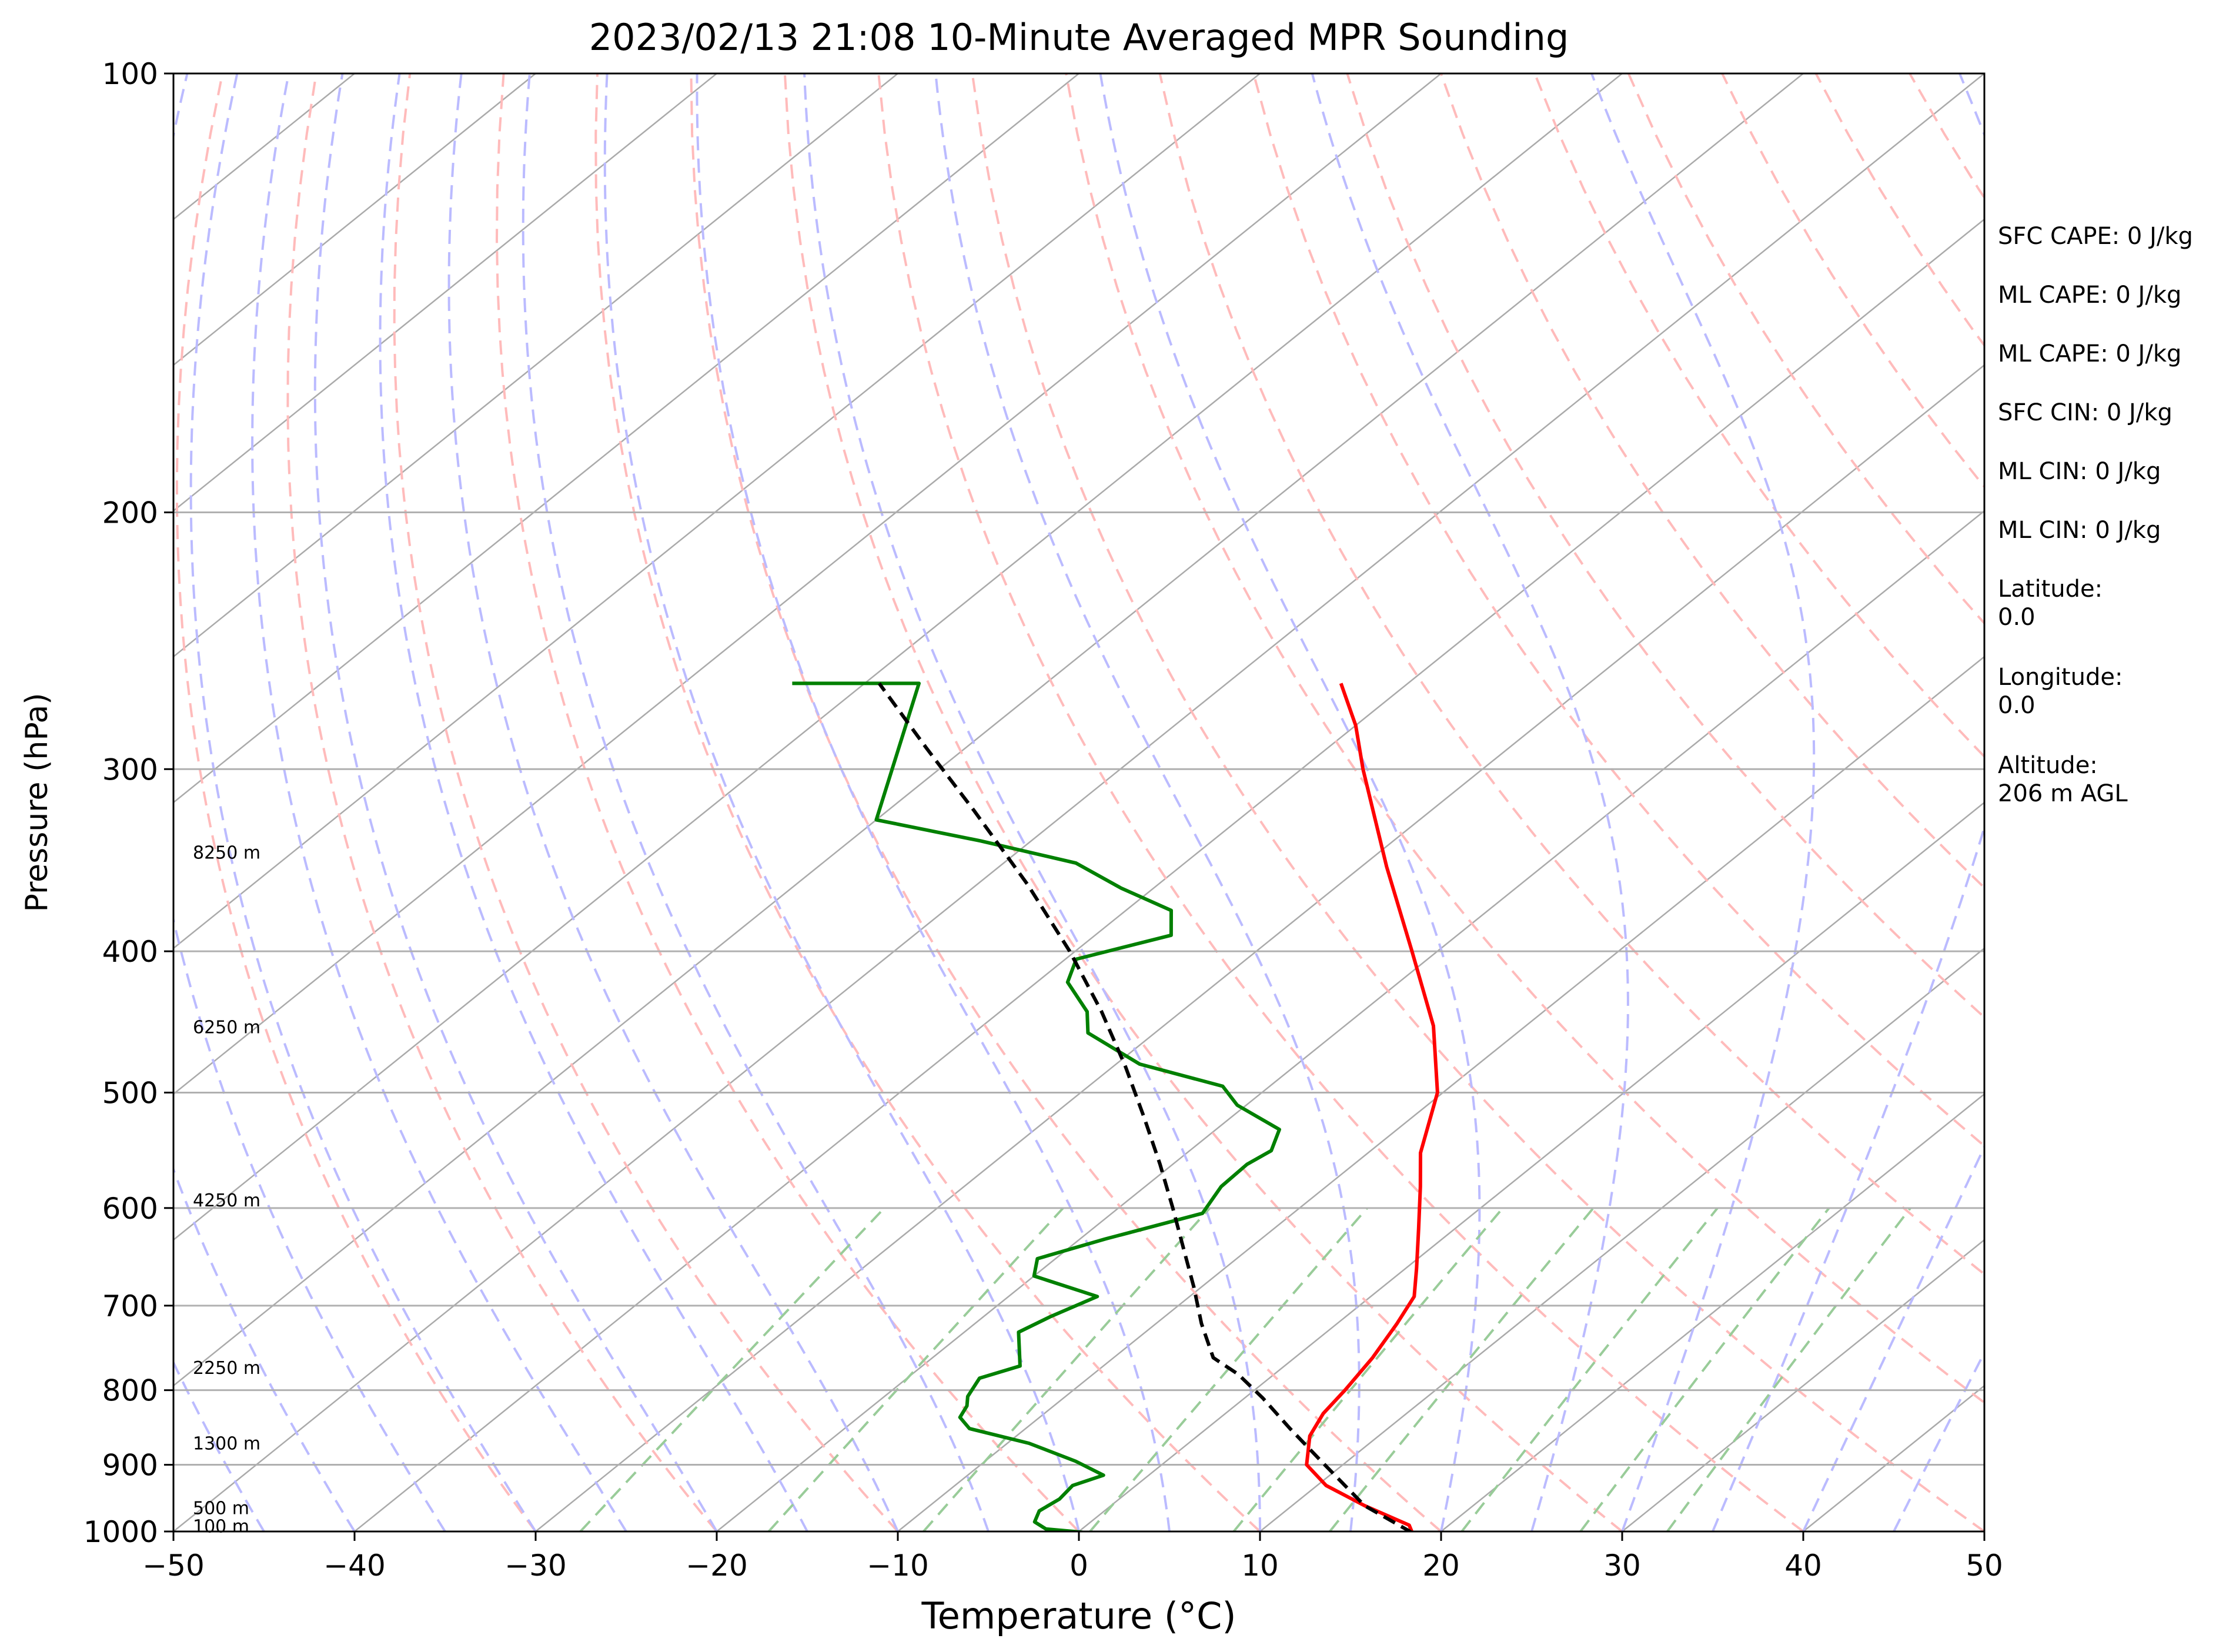  Describe the element at coordinates (130, 1093) in the screenshot. I see `y-tick-label: 500` at that location.